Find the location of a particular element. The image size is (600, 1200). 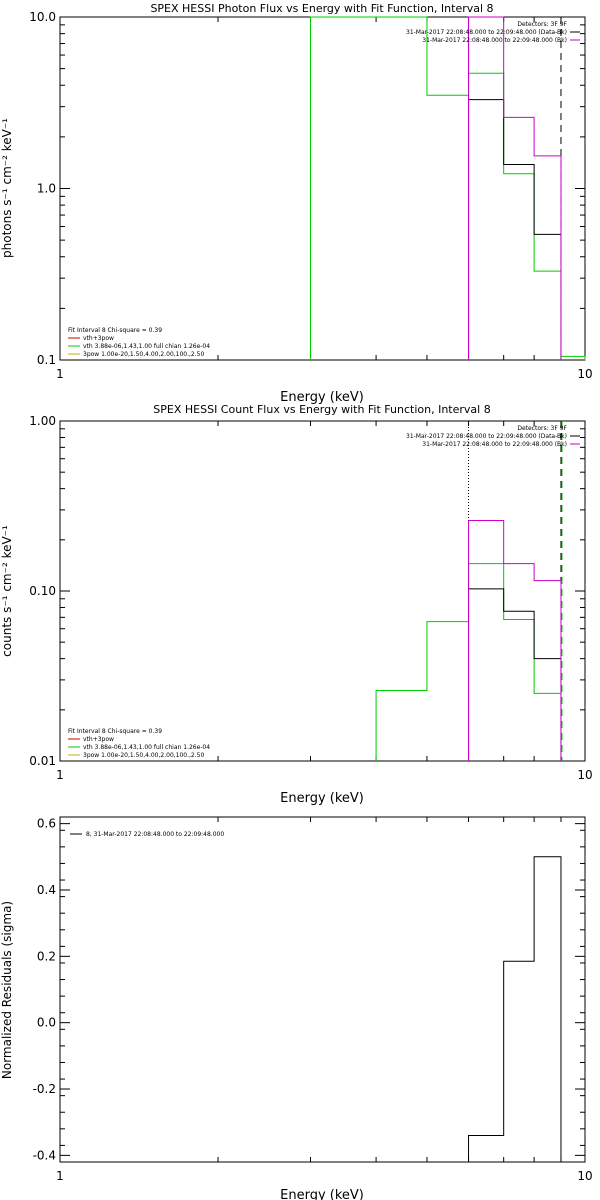

count-flux-series is located at coordinates (468, 640).